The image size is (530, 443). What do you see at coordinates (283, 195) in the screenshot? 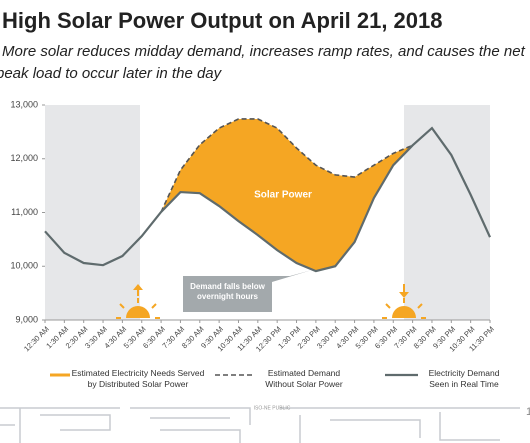
I see `annotation: Solar Power` at bounding box center [283, 195].